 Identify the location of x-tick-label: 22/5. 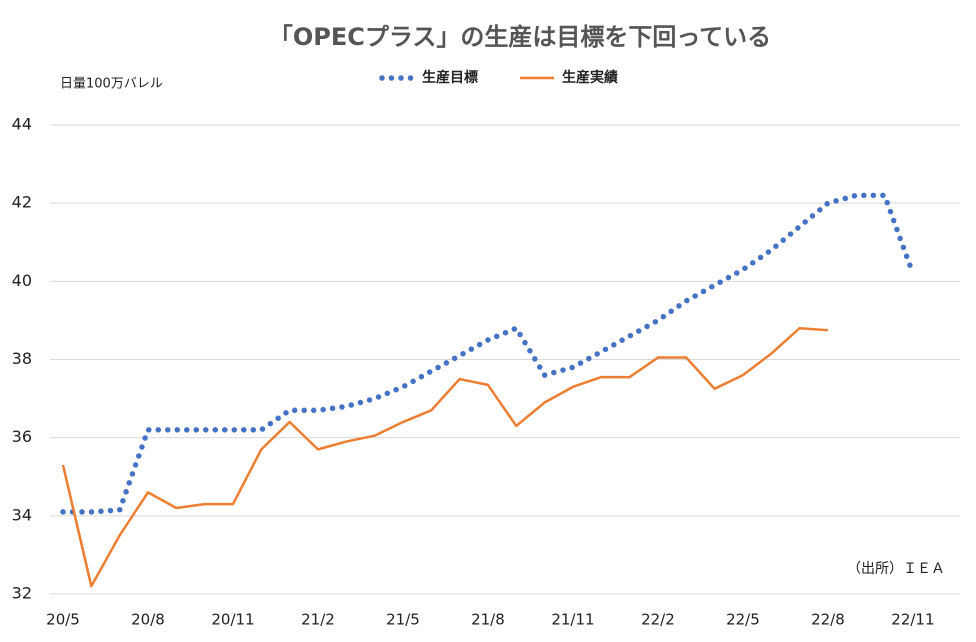
(743, 620).